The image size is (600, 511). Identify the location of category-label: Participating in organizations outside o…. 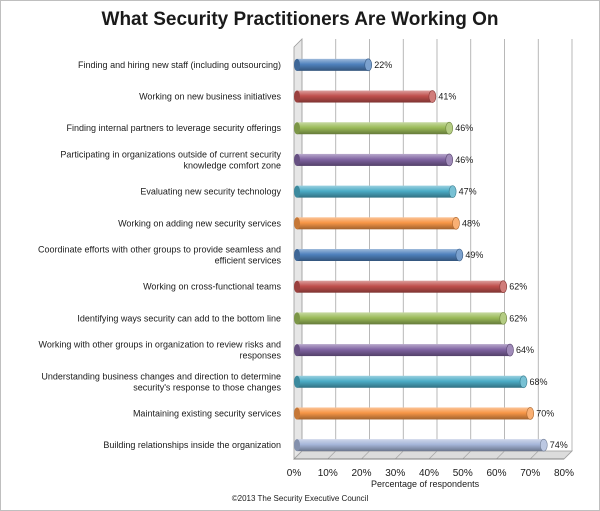
(170, 159).